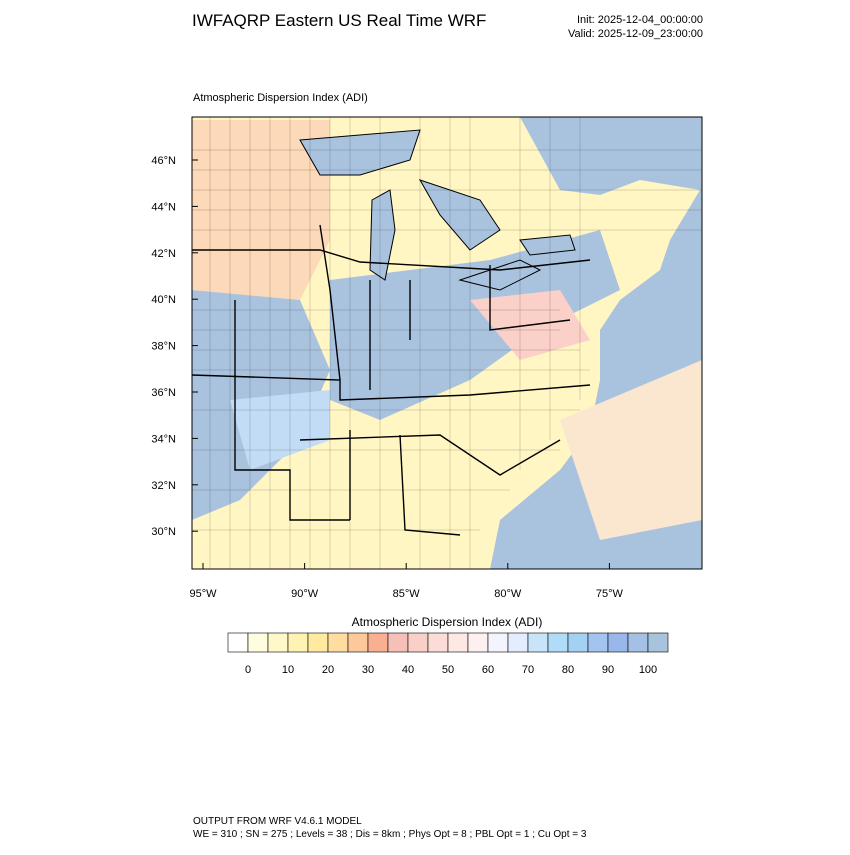 This screenshot has height=855, width=850. Describe the element at coordinates (163, 347) in the screenshot. I see `lat-label: 38°N` at that location.